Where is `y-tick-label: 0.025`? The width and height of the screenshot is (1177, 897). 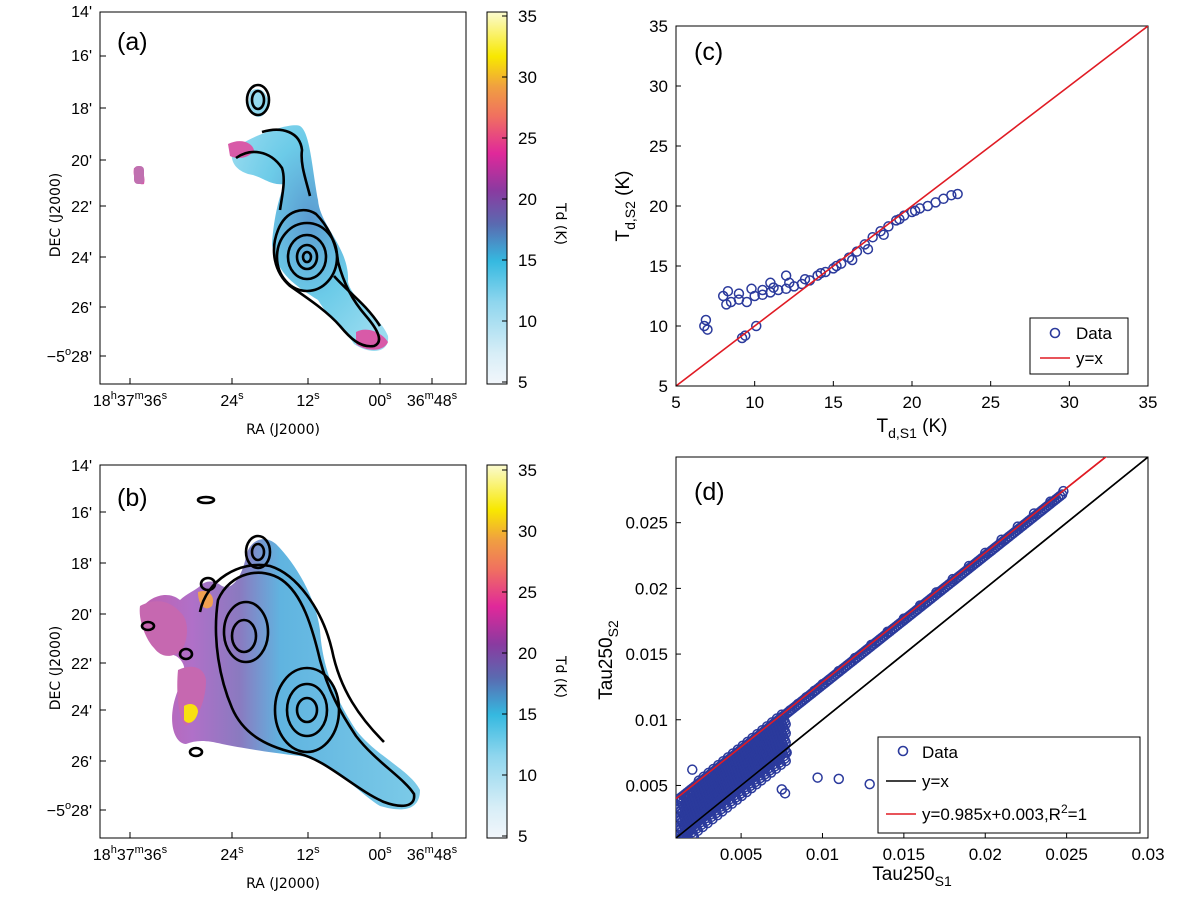 y-tick-label: 0.025 is located at coordinates (646, 523).